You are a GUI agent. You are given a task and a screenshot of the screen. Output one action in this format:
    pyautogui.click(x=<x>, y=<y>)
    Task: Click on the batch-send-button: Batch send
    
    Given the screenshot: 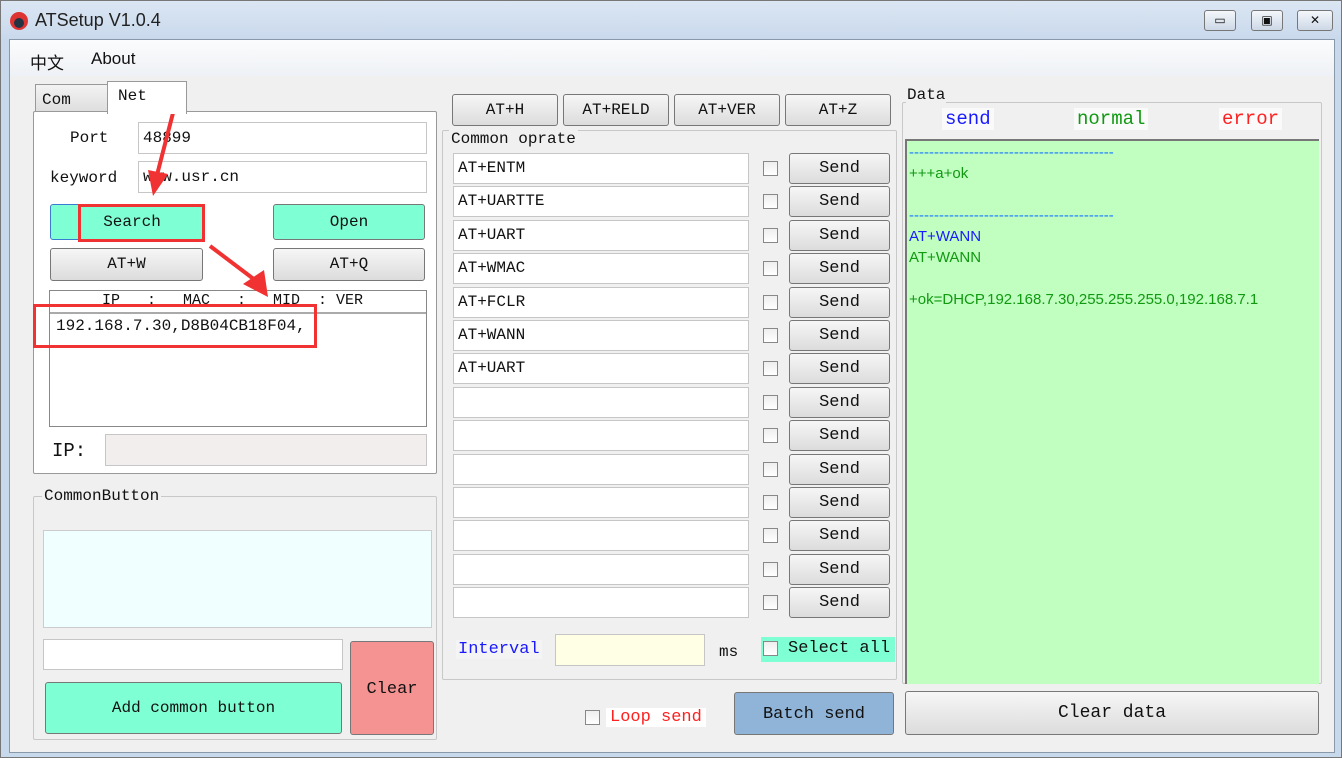 What is the action you would take?
    pyautogui.click(x=814, y=713)
    